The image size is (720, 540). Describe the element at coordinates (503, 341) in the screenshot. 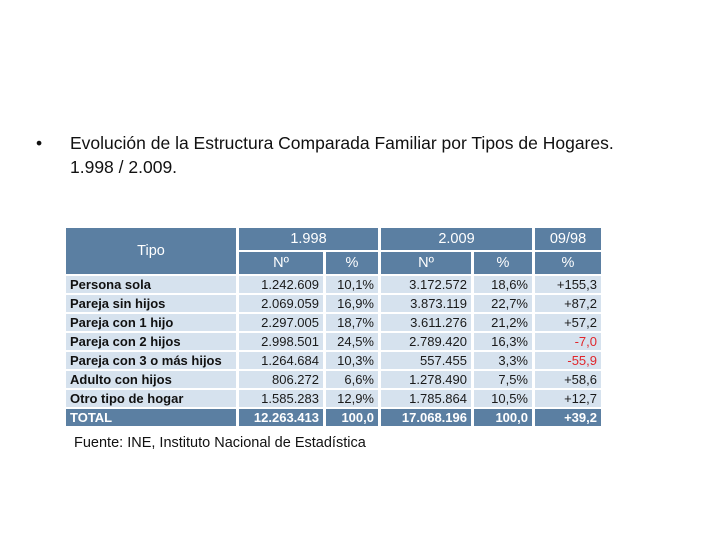

I see `row-pct-2009: 16,3%` at that location.